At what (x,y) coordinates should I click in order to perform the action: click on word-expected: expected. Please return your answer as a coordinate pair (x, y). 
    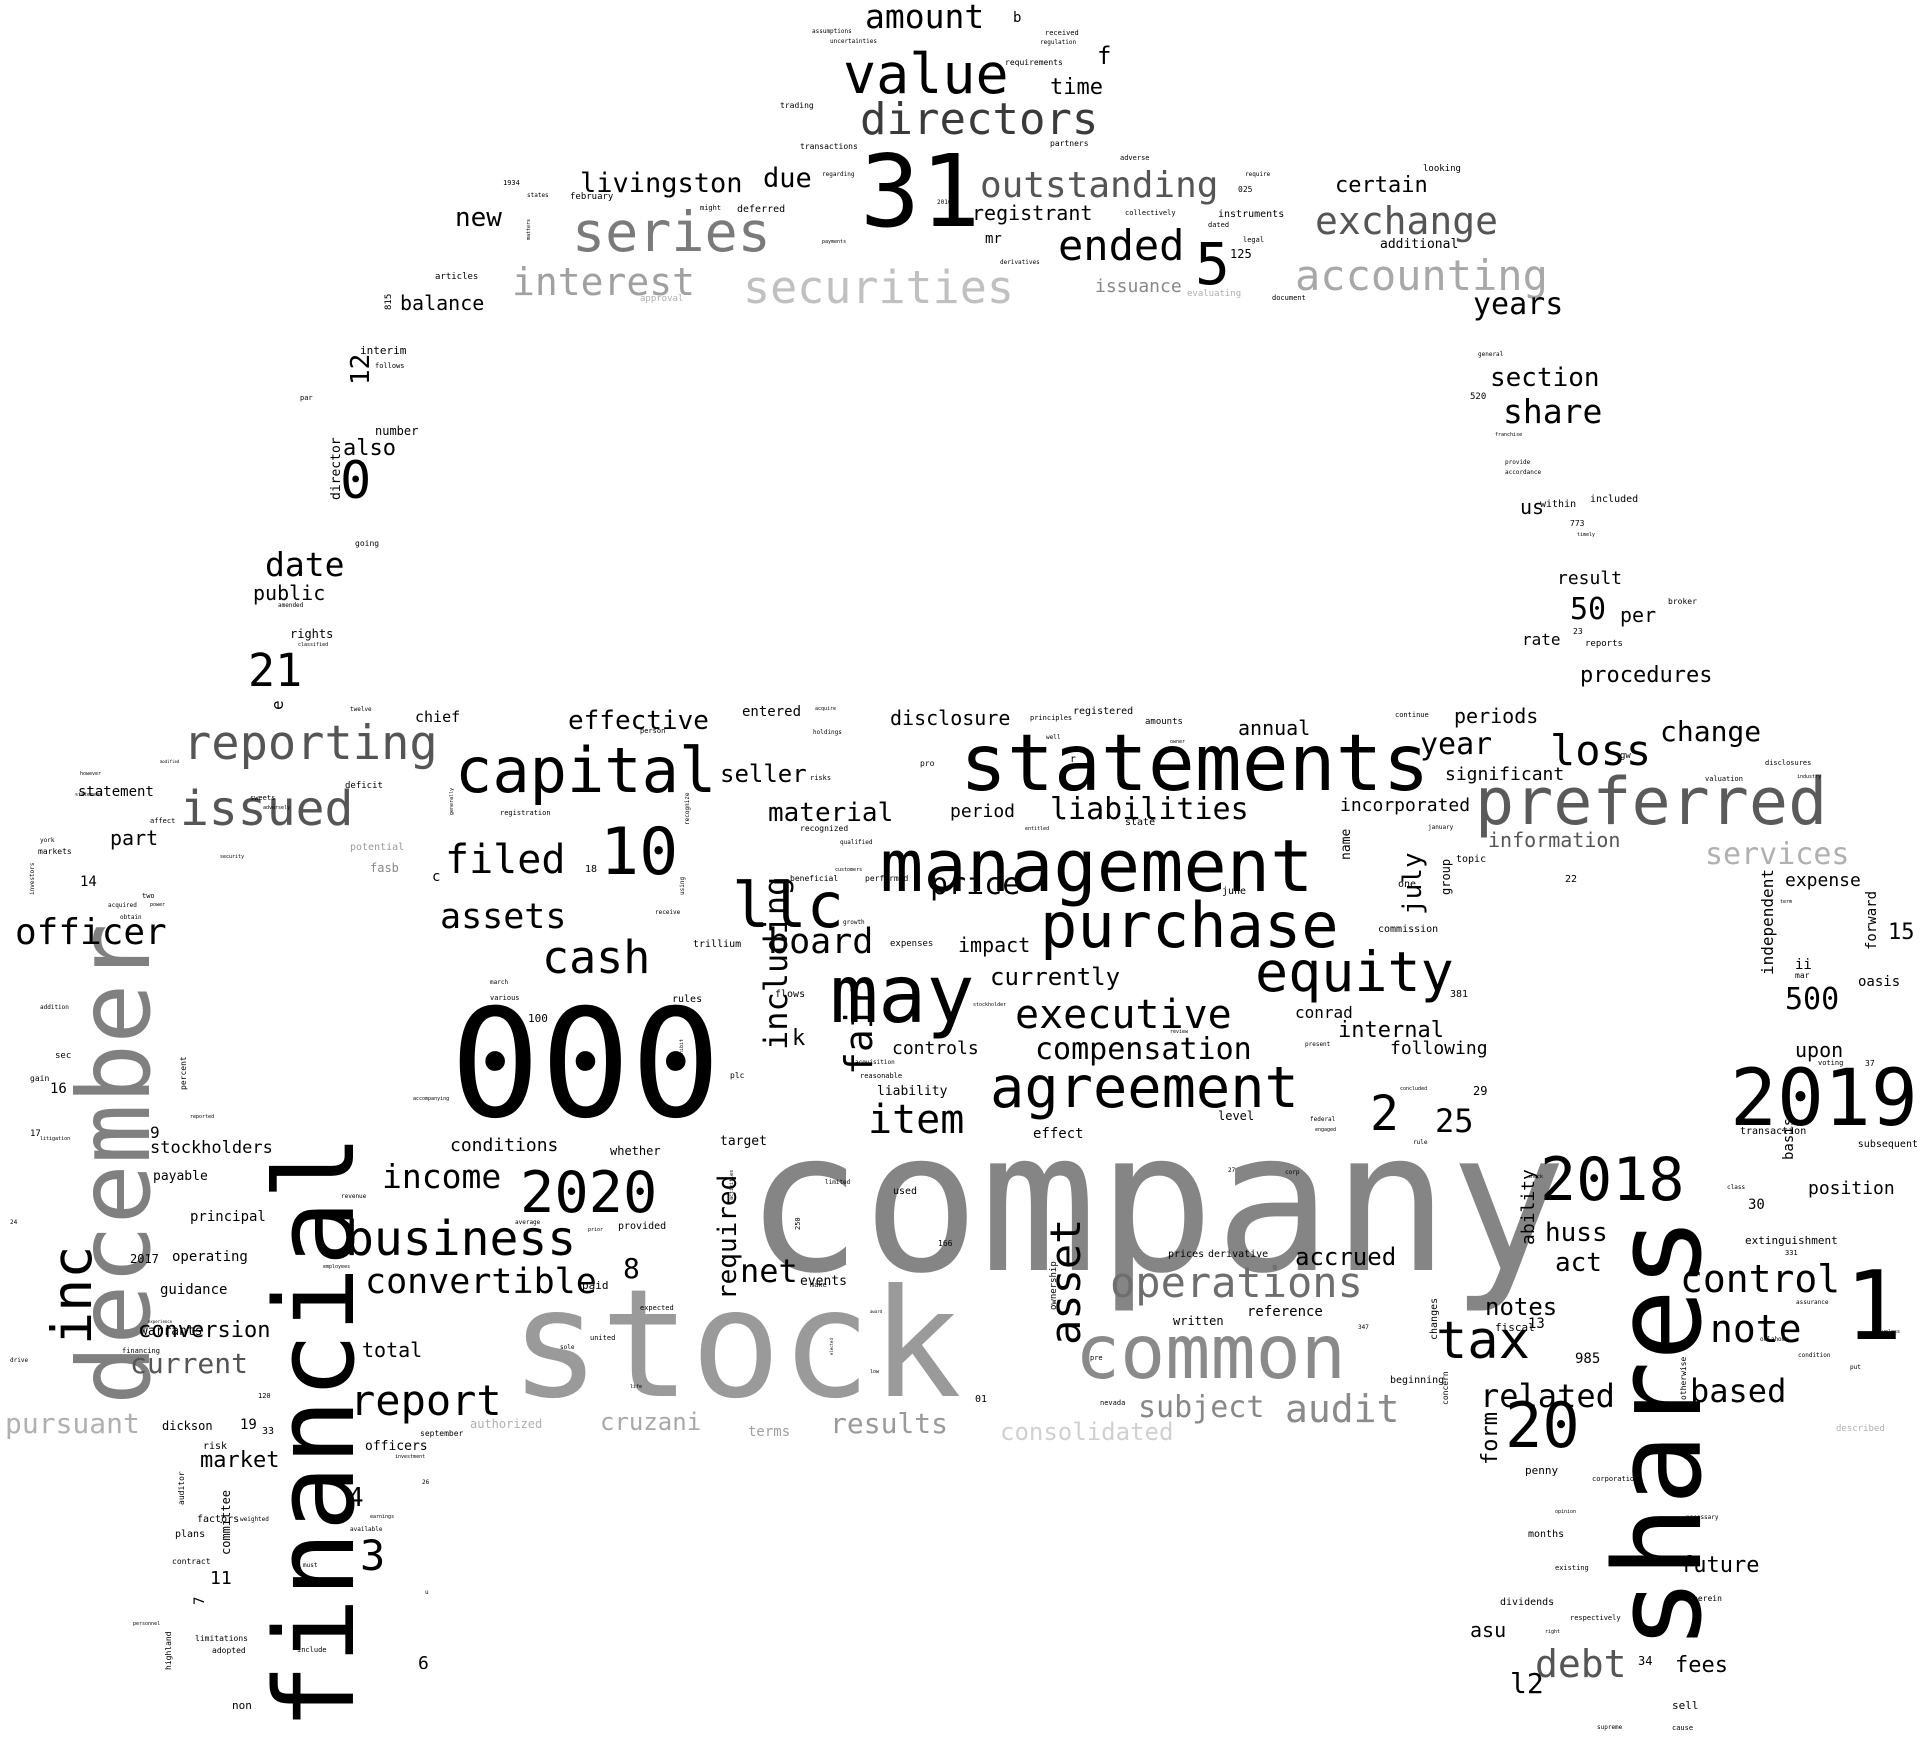
    Looking at the image, I should click on (657, 1308).